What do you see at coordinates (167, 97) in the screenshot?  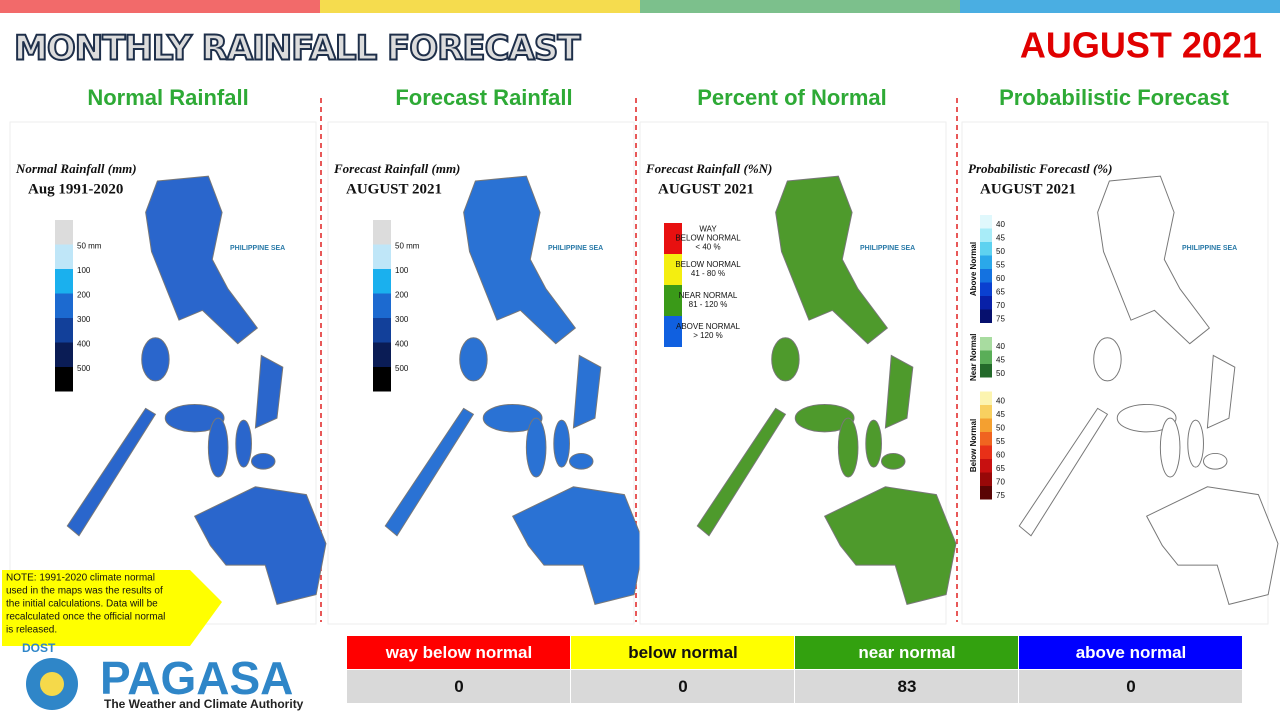 I see `panel-title: Normal Rainfall` at bounding box center [167, 97].